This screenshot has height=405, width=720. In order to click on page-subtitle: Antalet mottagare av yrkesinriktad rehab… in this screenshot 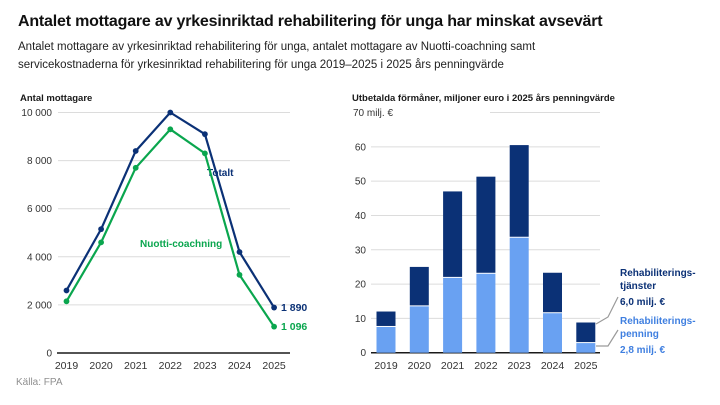, I will do `click(338, 56)`.